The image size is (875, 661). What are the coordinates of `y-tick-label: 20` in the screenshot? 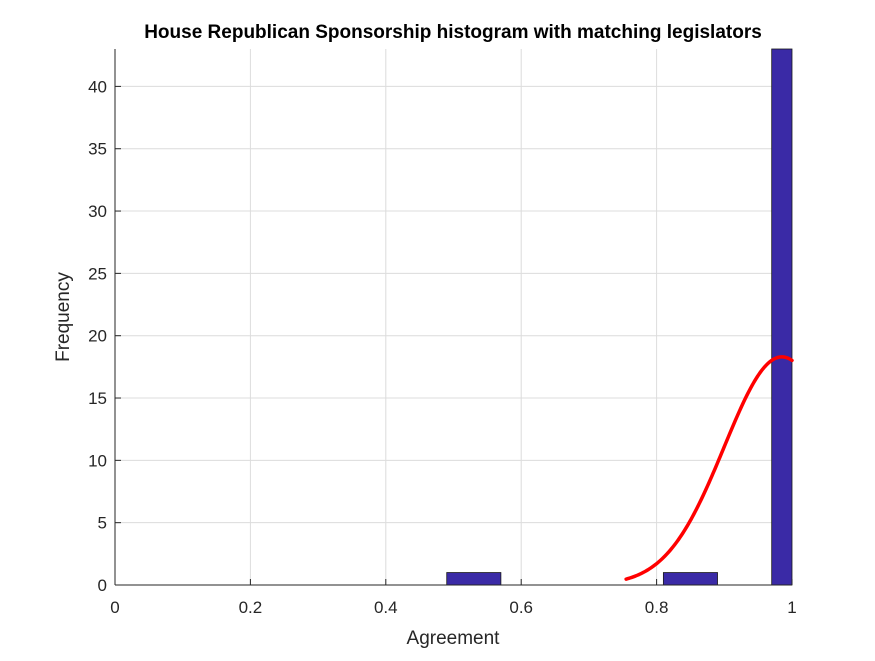 It's located at (97, 336).